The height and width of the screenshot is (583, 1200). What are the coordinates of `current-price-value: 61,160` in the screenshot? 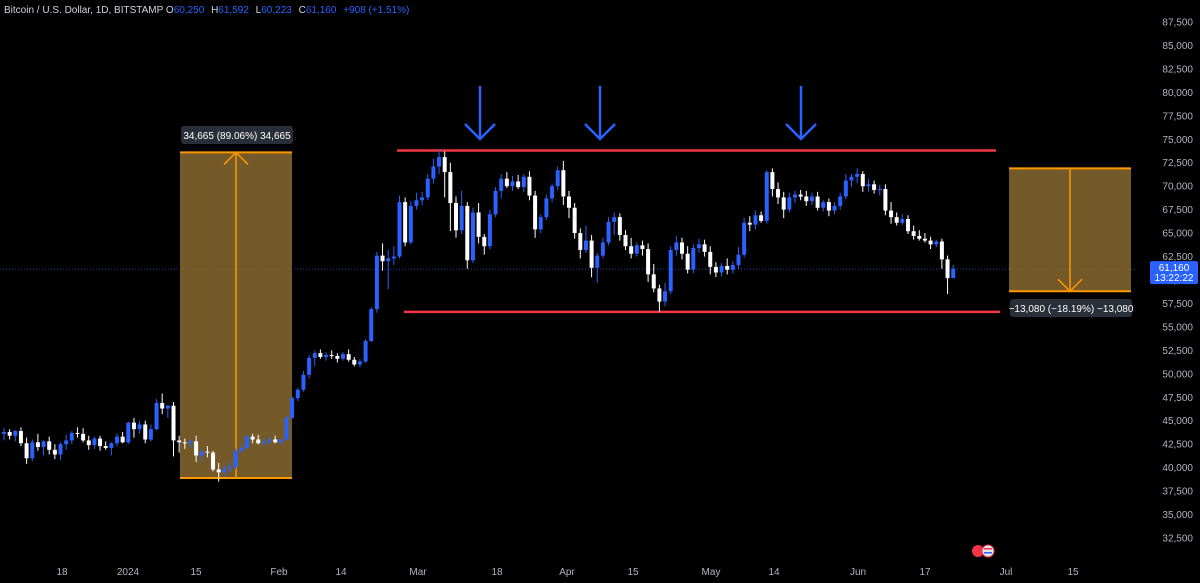 It's located at (1174, 268).